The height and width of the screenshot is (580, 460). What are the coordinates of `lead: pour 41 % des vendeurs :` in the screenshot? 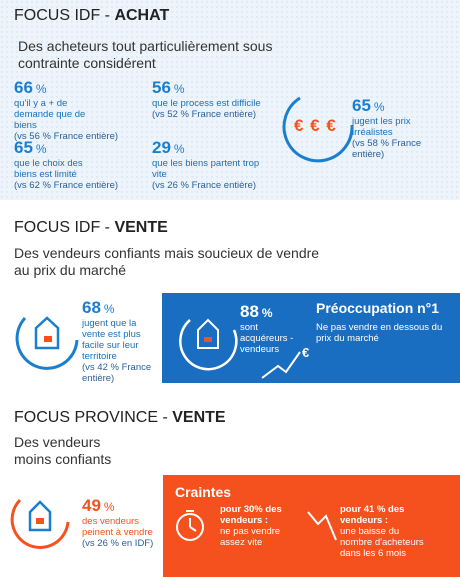 It's located at (372, 515).